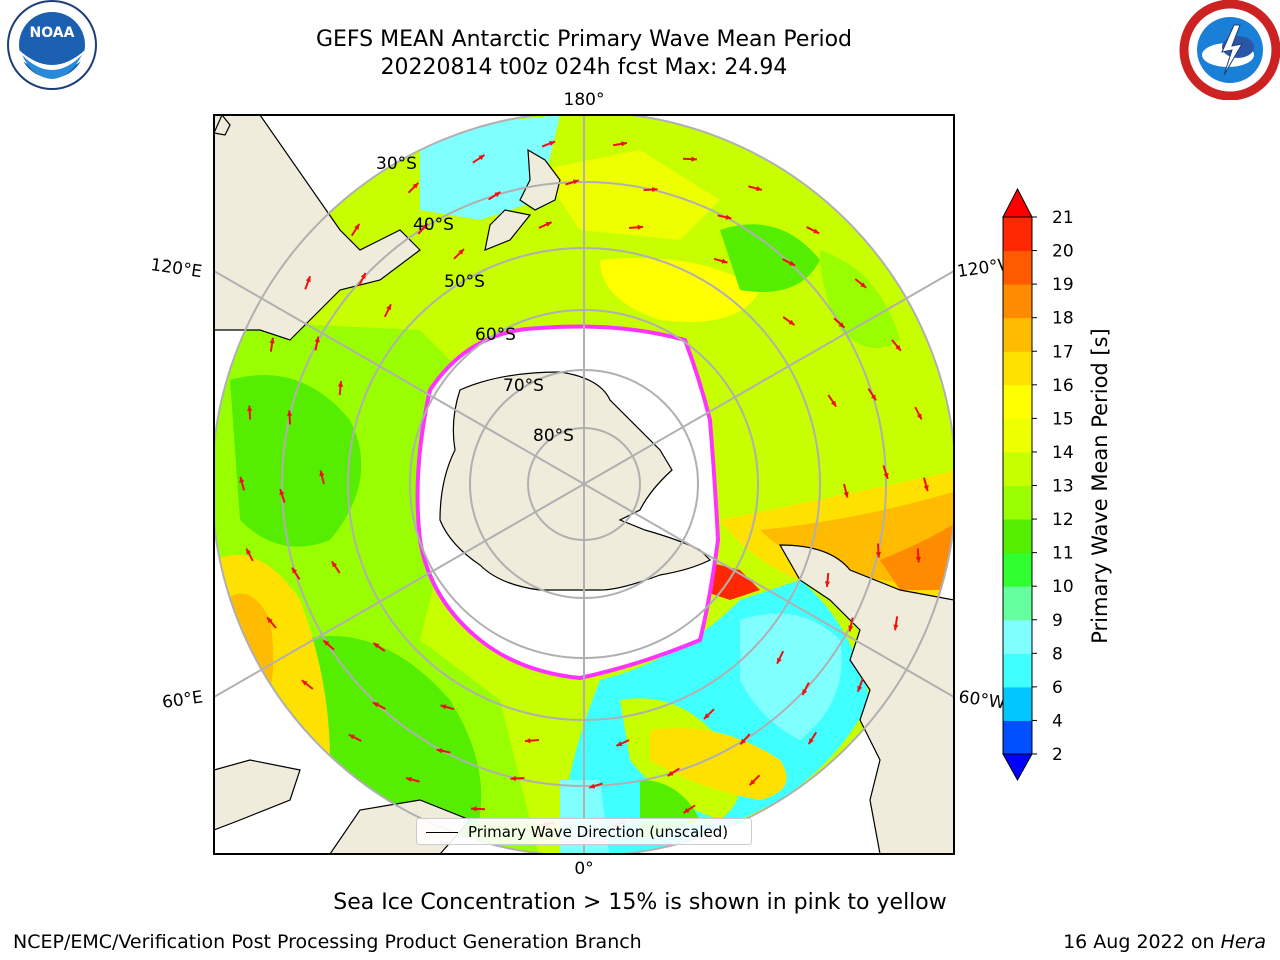 The height and width of the screenshot is (960, 1280). What do you see at coordinates (1063, 285) in the screenshot?
I see `colorbar-tick-label: 19` at bounding box center [1063, 285].